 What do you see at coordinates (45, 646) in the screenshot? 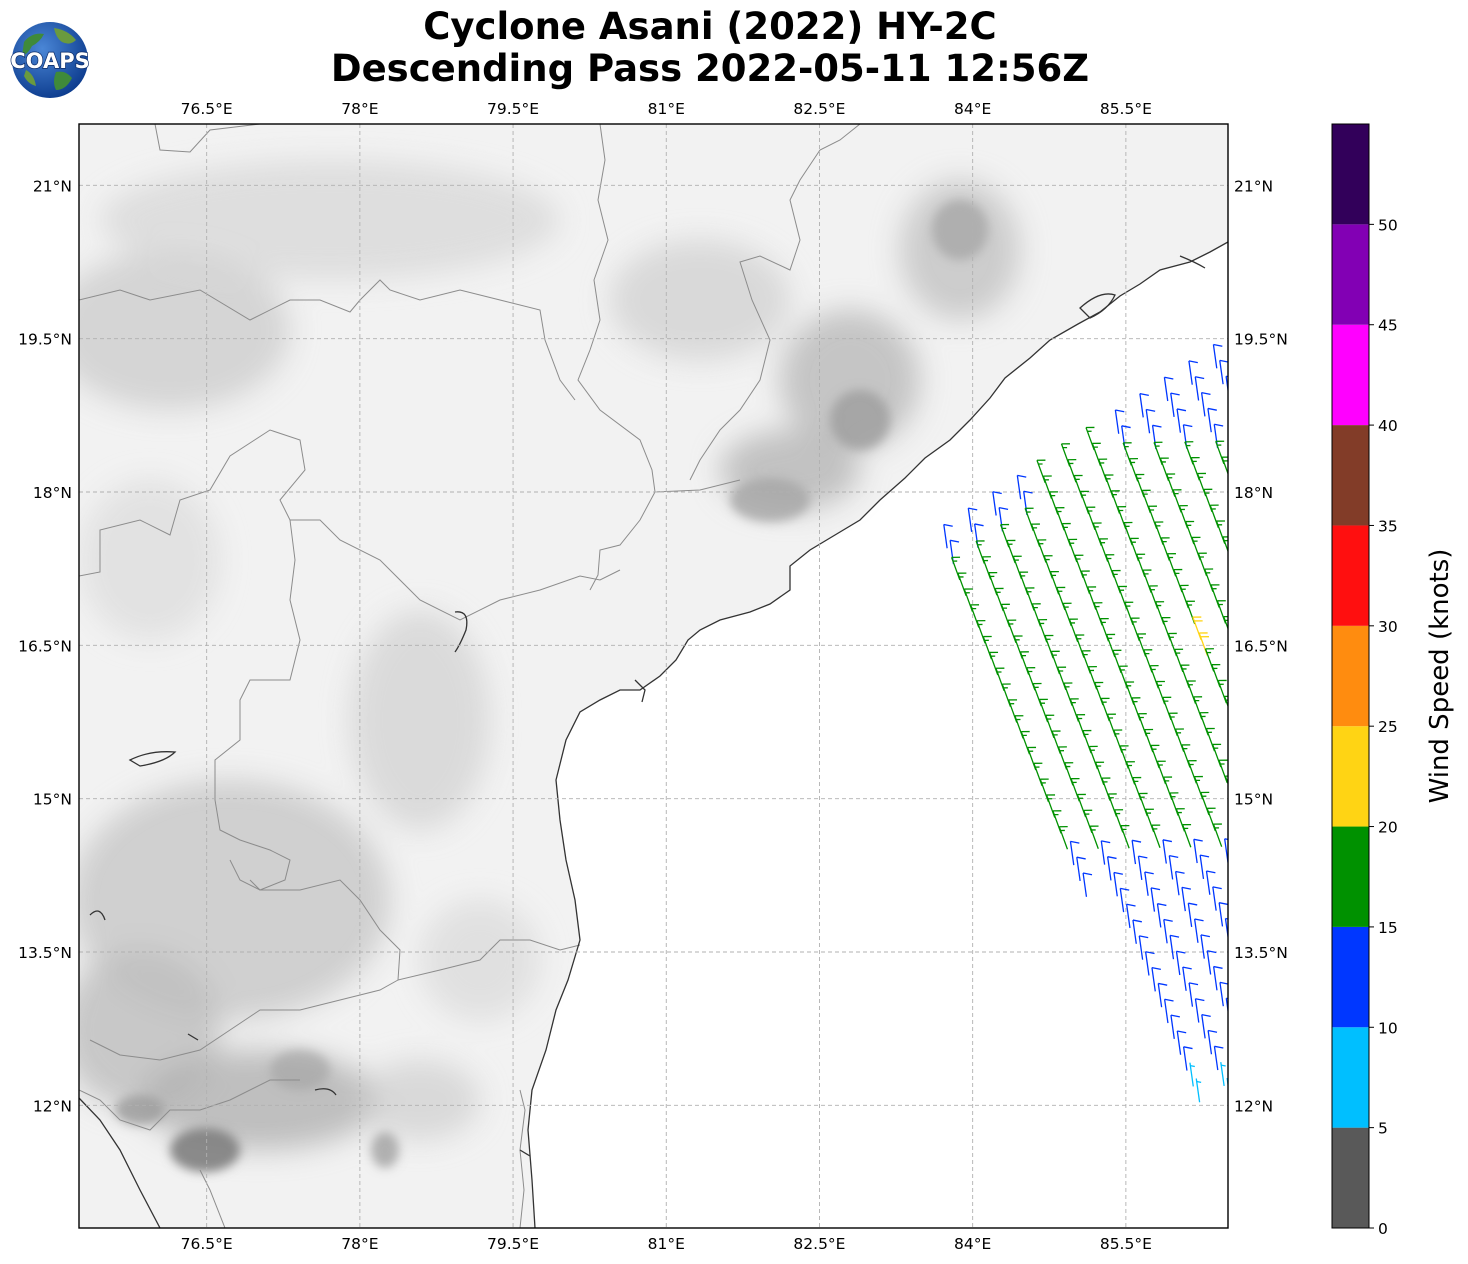
I see `lat-tick-label-left: 16.5°N` at bounding box center [45, 646].